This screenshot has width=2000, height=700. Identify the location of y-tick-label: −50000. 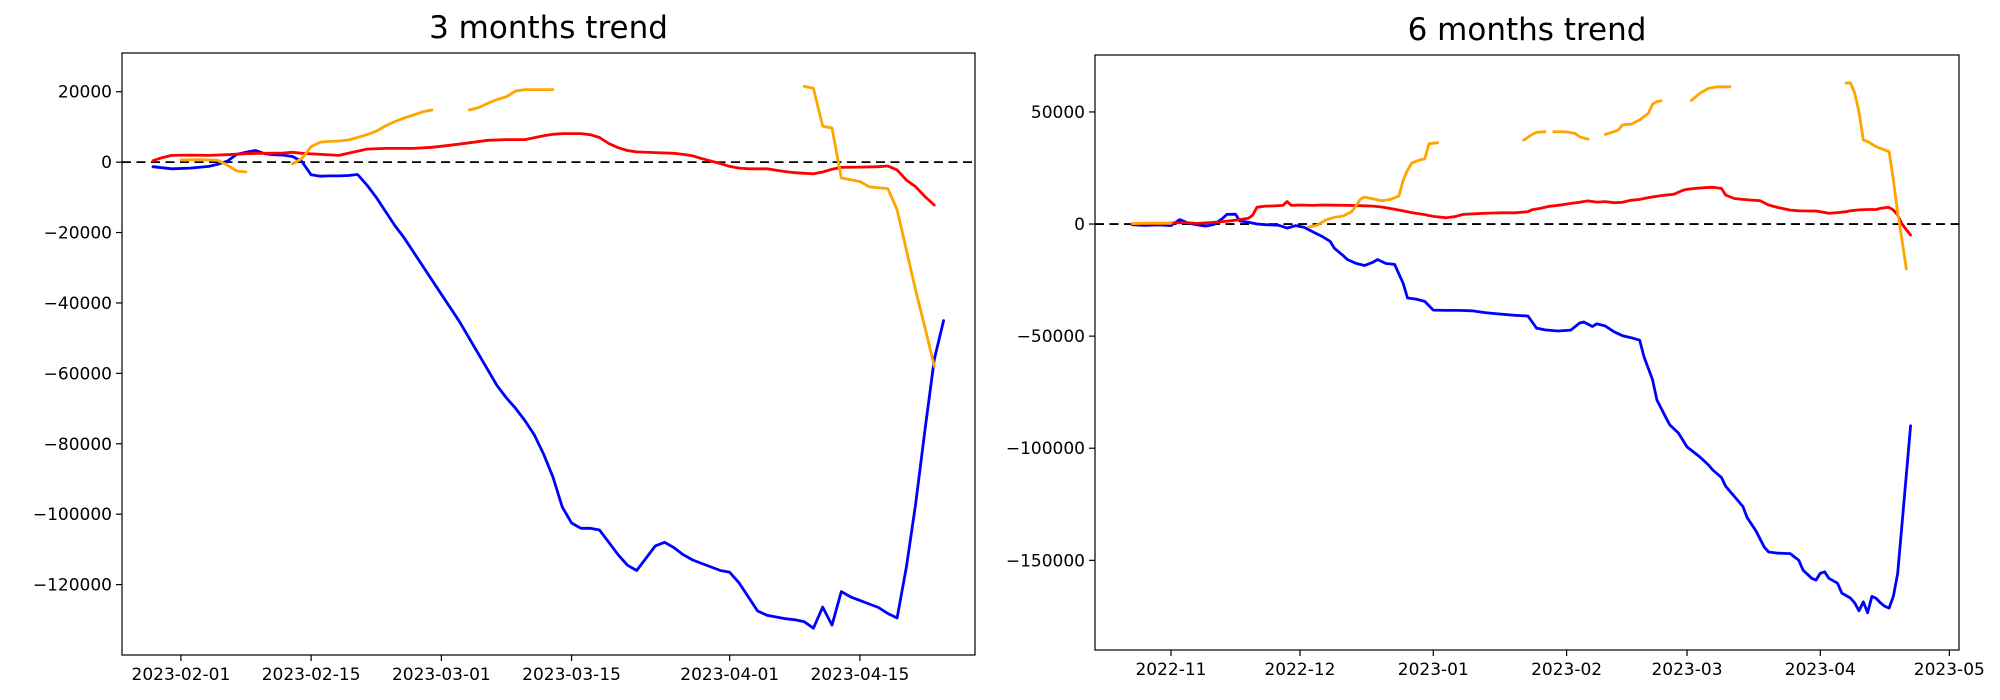
(1051, 337).